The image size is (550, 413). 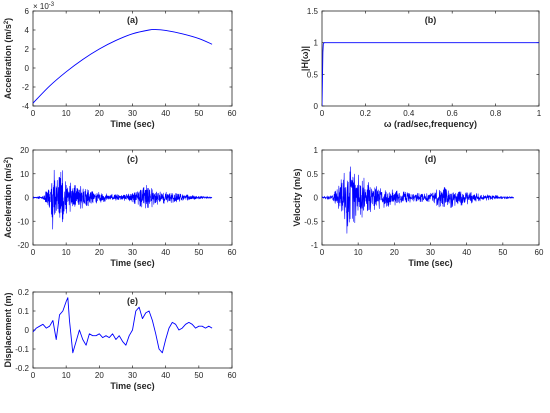 What do you see at coordinates (430, 263) in the screenshot?
I see `x-axis-label-d: Time (sec)` at bounding box center [430, 263].